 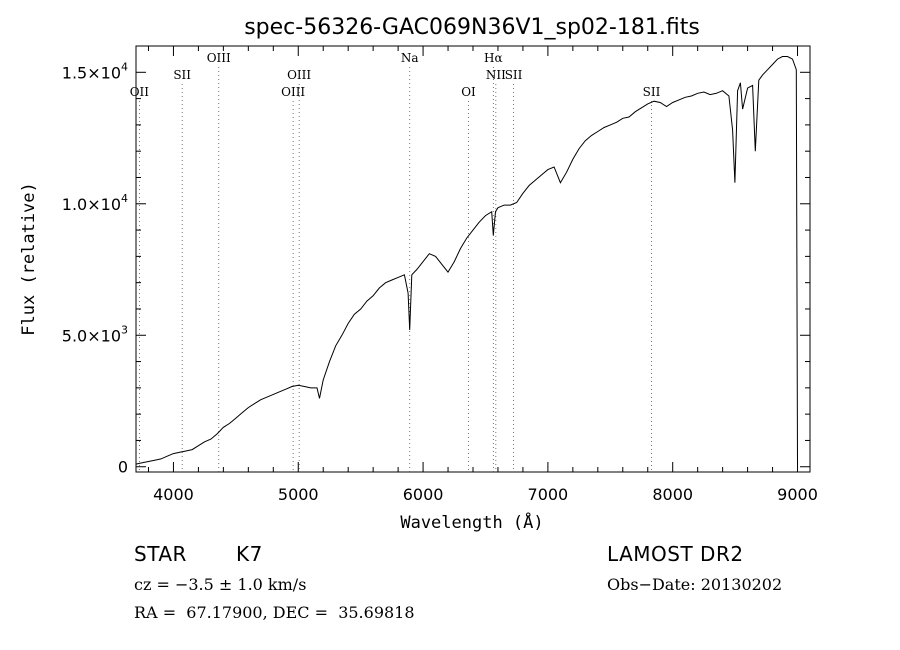 What do you see at coordinates (675, 554) in the screenshot?
I see `survey-name: LAMOST DR2` at bounding box center [675, 554].